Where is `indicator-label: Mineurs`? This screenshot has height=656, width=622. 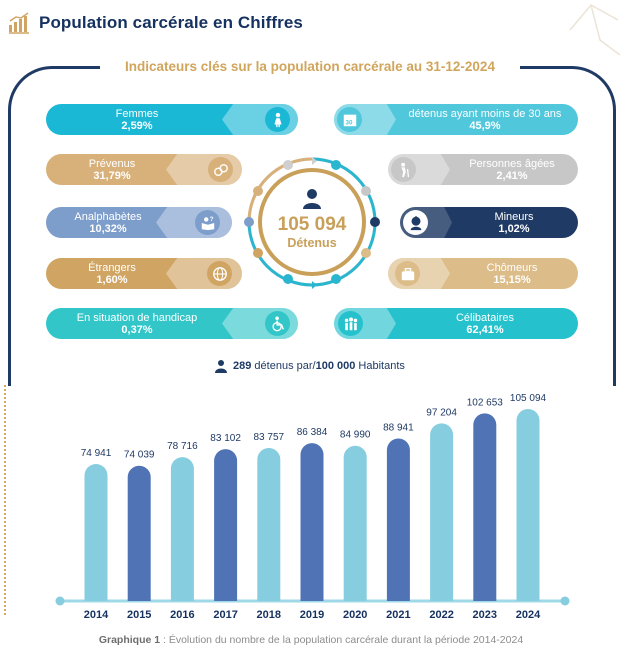 indicator-label: Mineurs is located at coordinates (514, 217).